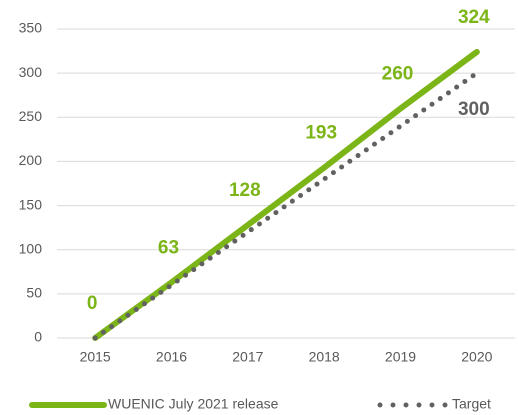  Describe the element at coordinates (95, 357) in the screenshot. I see `x-tick-label: 2015` at that location.